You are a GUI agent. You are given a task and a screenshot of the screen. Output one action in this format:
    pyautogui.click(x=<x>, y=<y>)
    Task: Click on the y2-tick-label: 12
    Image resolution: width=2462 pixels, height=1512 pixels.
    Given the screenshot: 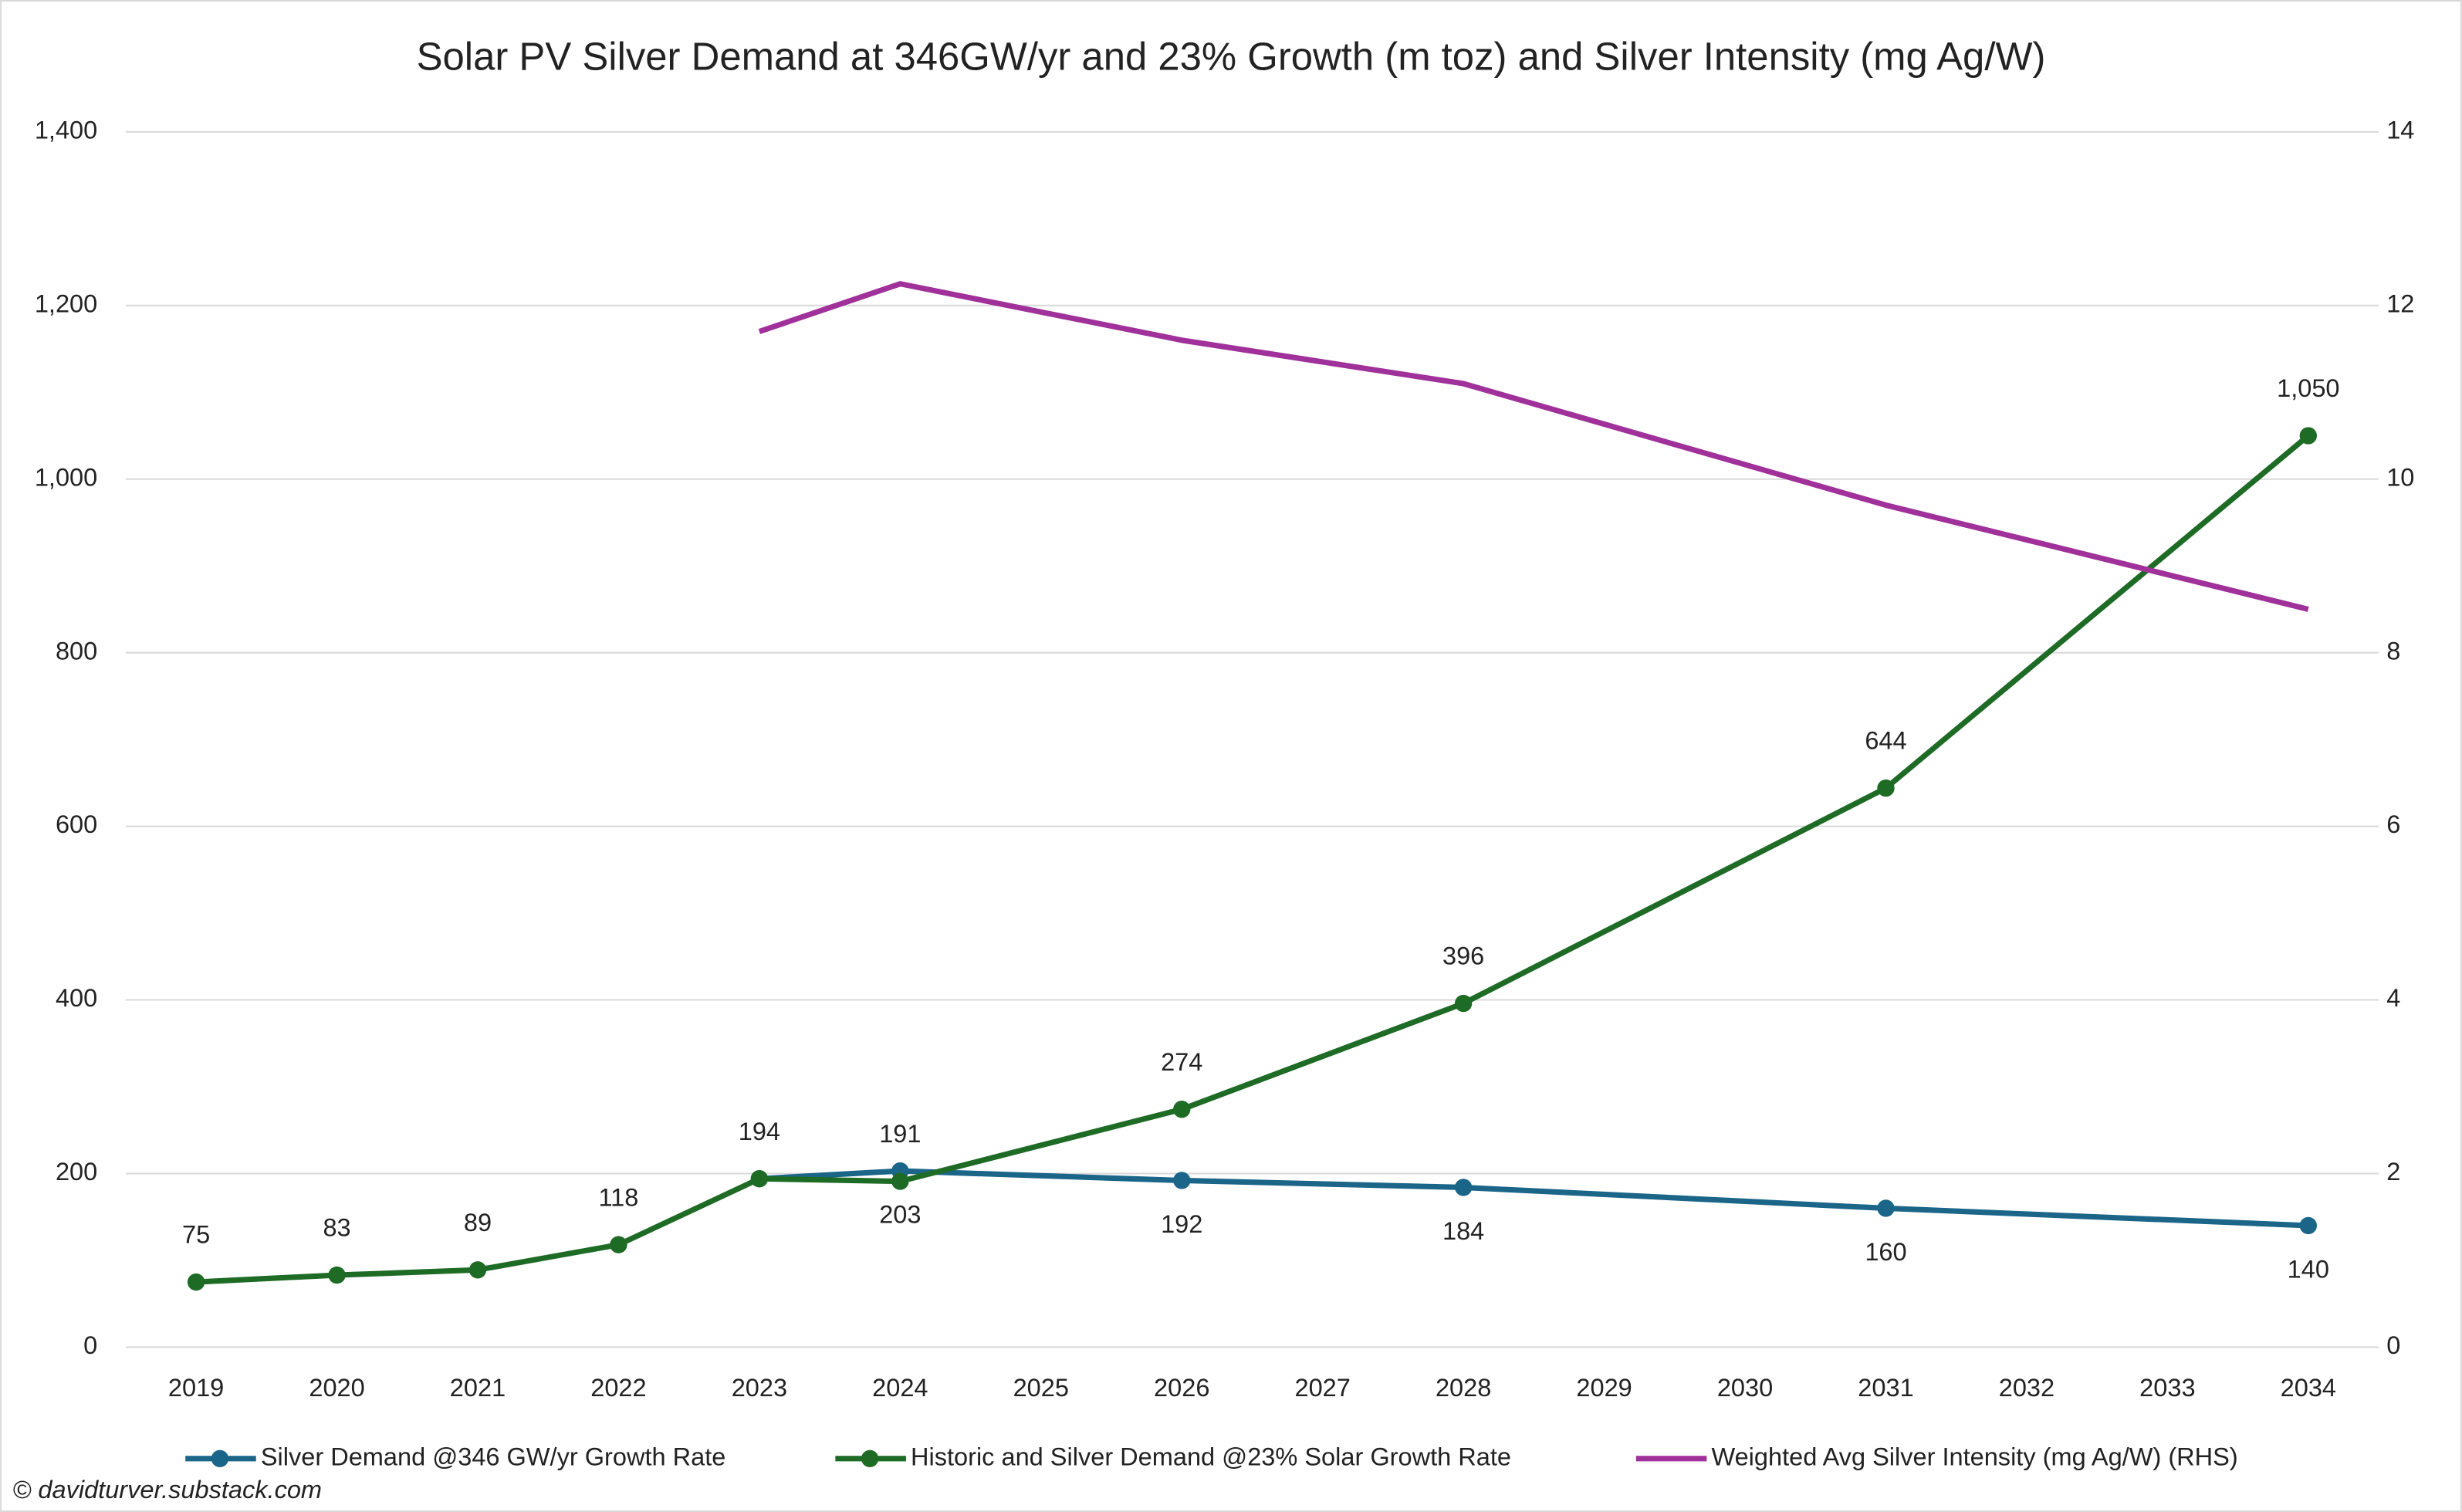 What is the action you would take?
    pyautogui.click(x=2400, y=303)
    